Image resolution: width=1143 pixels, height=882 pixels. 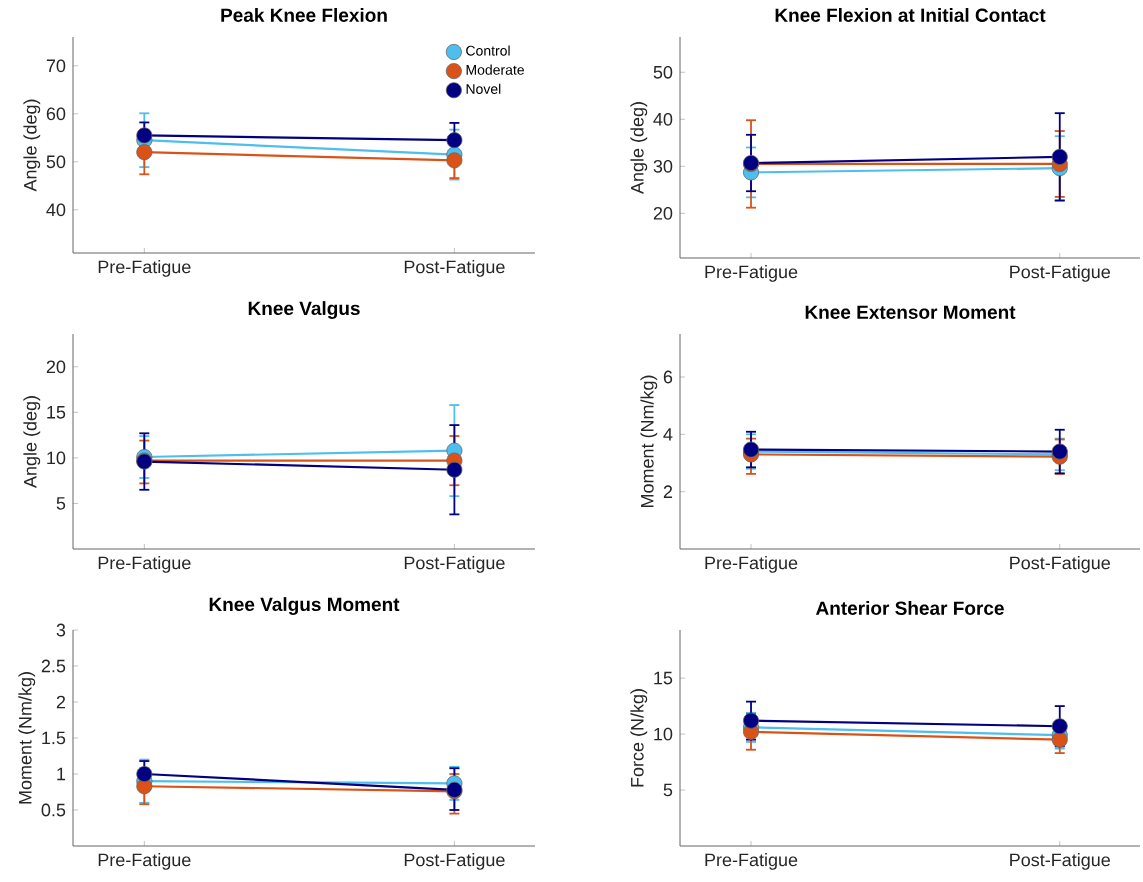 I want to click on legend-label: Control, so click(x=488, y=50).